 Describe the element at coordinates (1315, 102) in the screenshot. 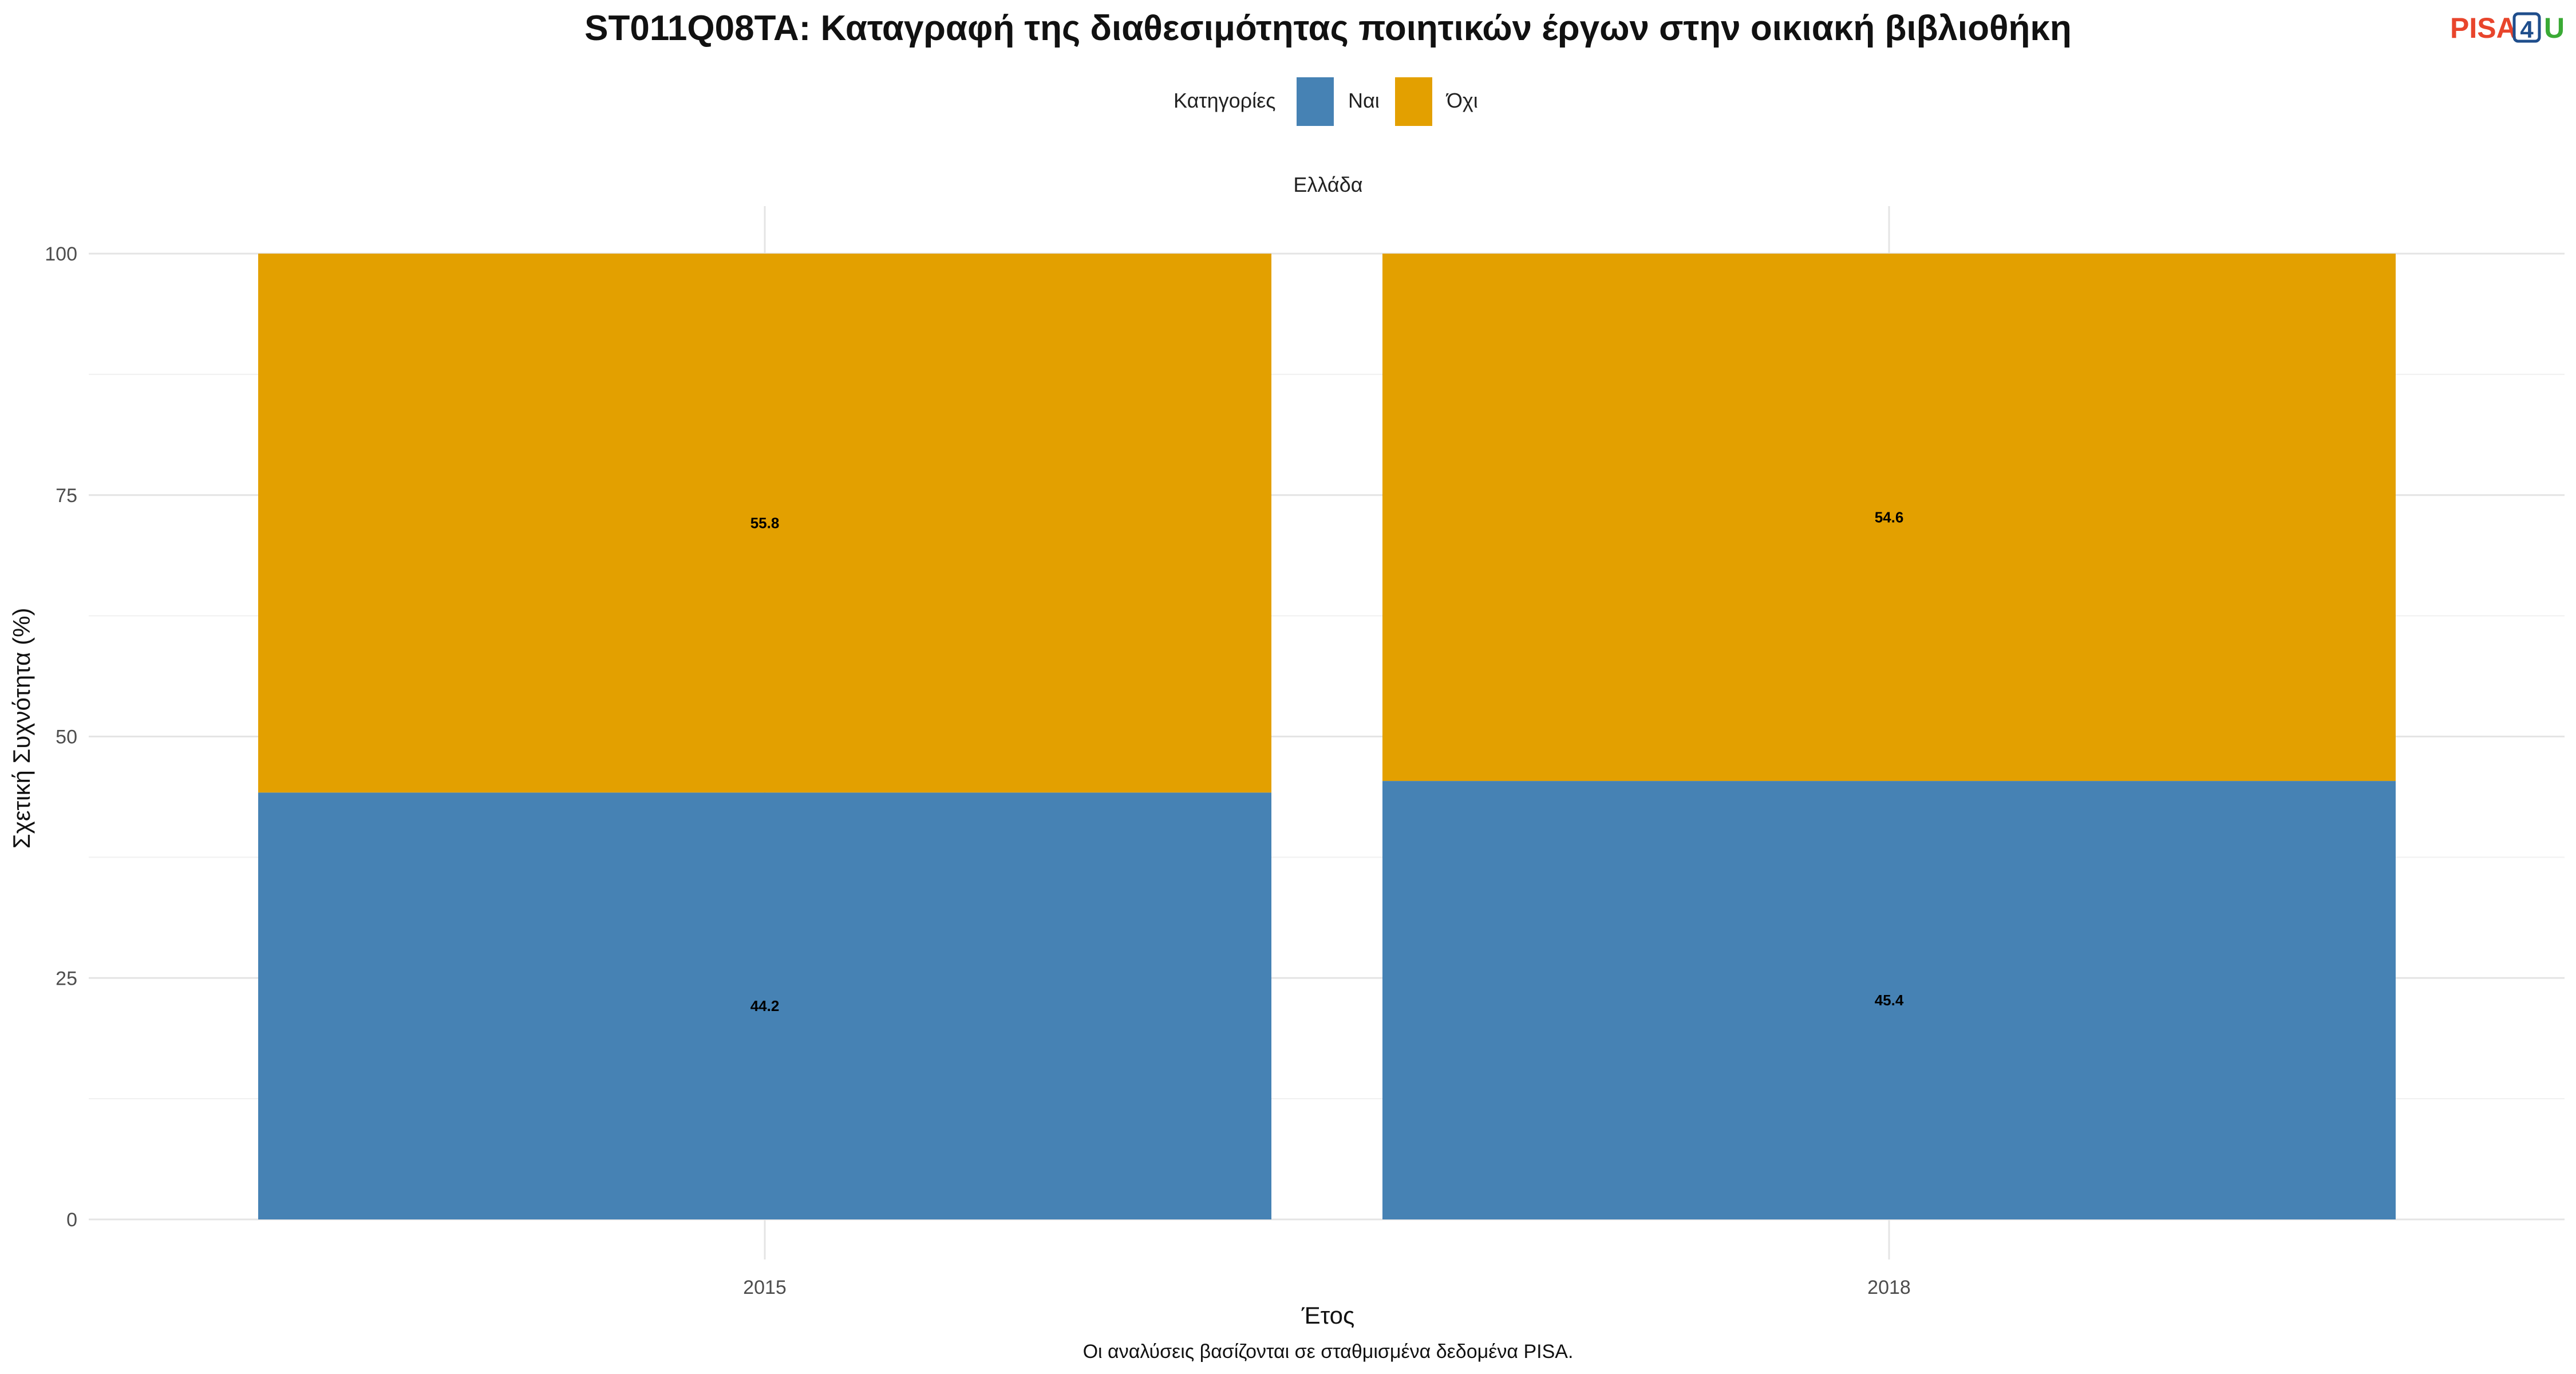

I see `legend-key-nai` at that location.